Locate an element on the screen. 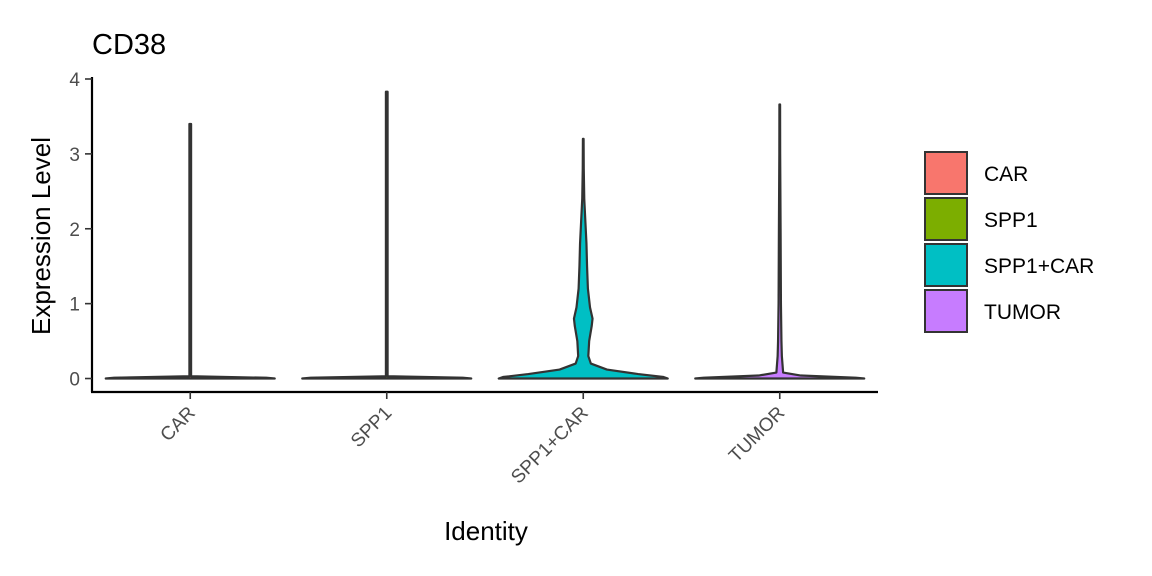 The image size is (1152, 576). x-axis-label: Identity is located at coordinates (486, 531).